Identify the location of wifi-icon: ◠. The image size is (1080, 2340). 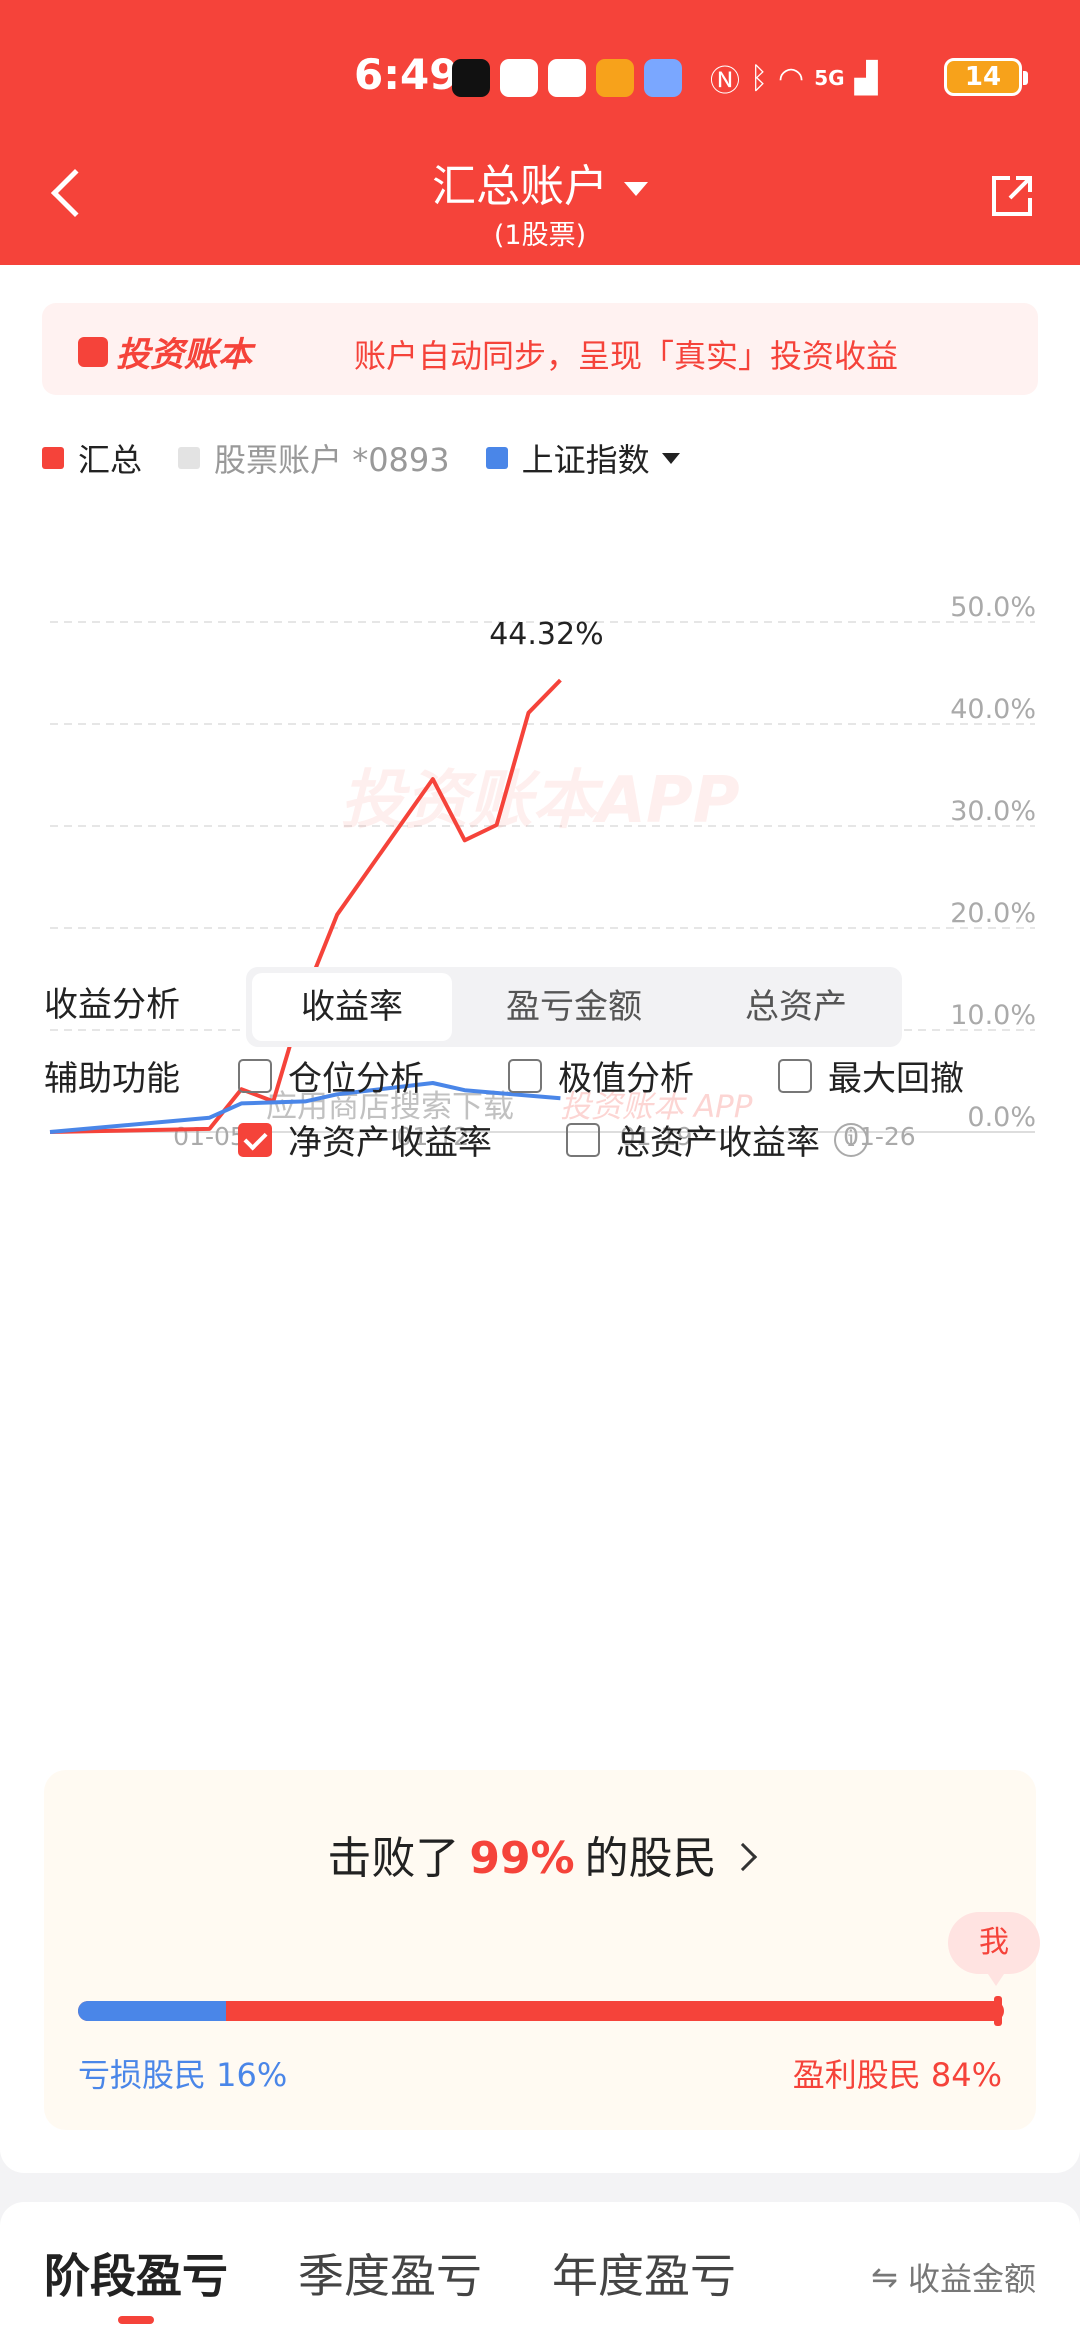
(791, 78).